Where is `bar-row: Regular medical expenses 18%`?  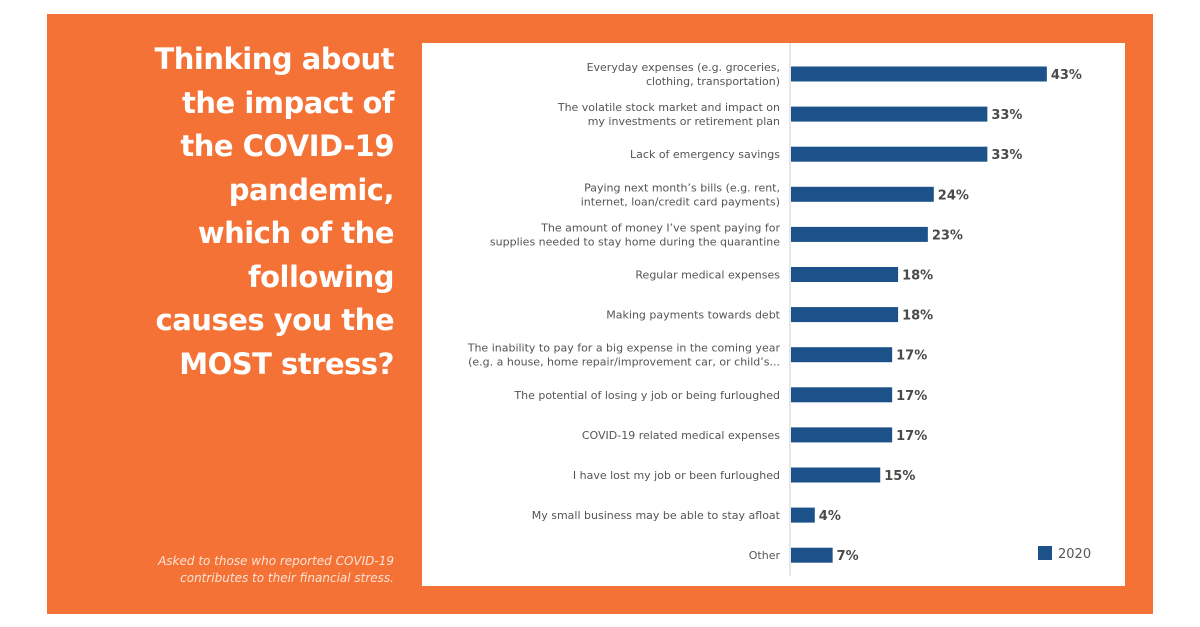 bar-row: Regular medical expenses 18% is located at coordinates (784, 275).